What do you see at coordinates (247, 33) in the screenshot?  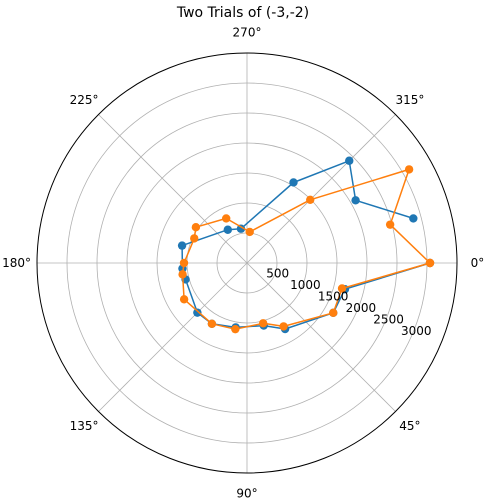 I see `theta-tick-label: 270°` at bounding box center [247, 33].